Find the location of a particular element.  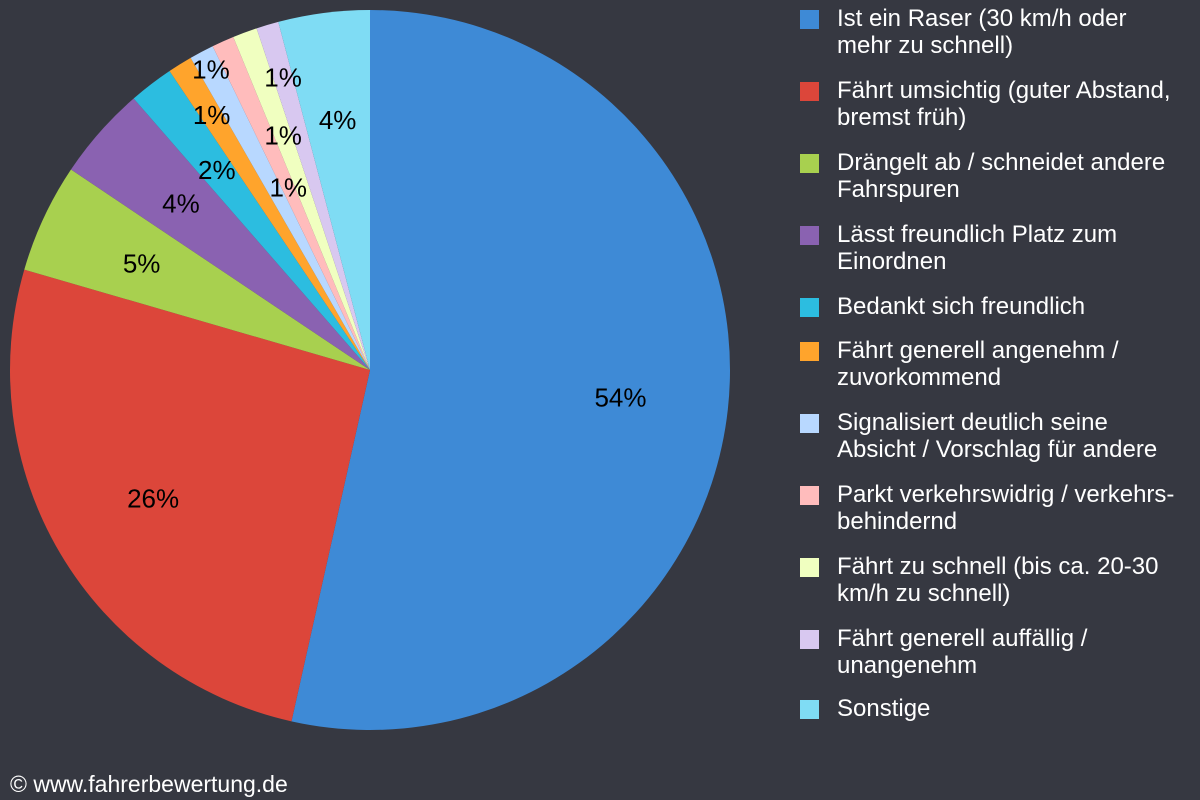

slice-label-10: 4% is located at coordinates (338, 120).